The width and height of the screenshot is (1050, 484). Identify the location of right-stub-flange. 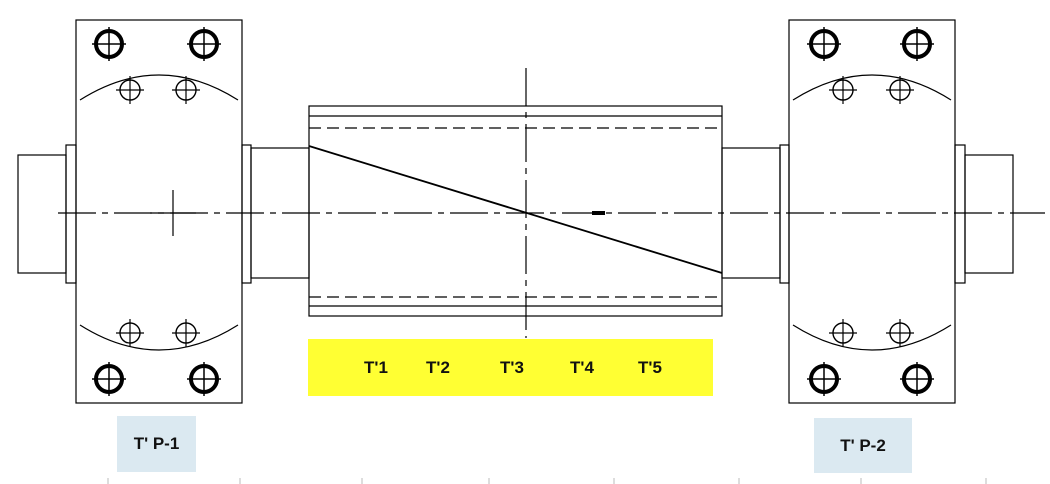
(960, 214).